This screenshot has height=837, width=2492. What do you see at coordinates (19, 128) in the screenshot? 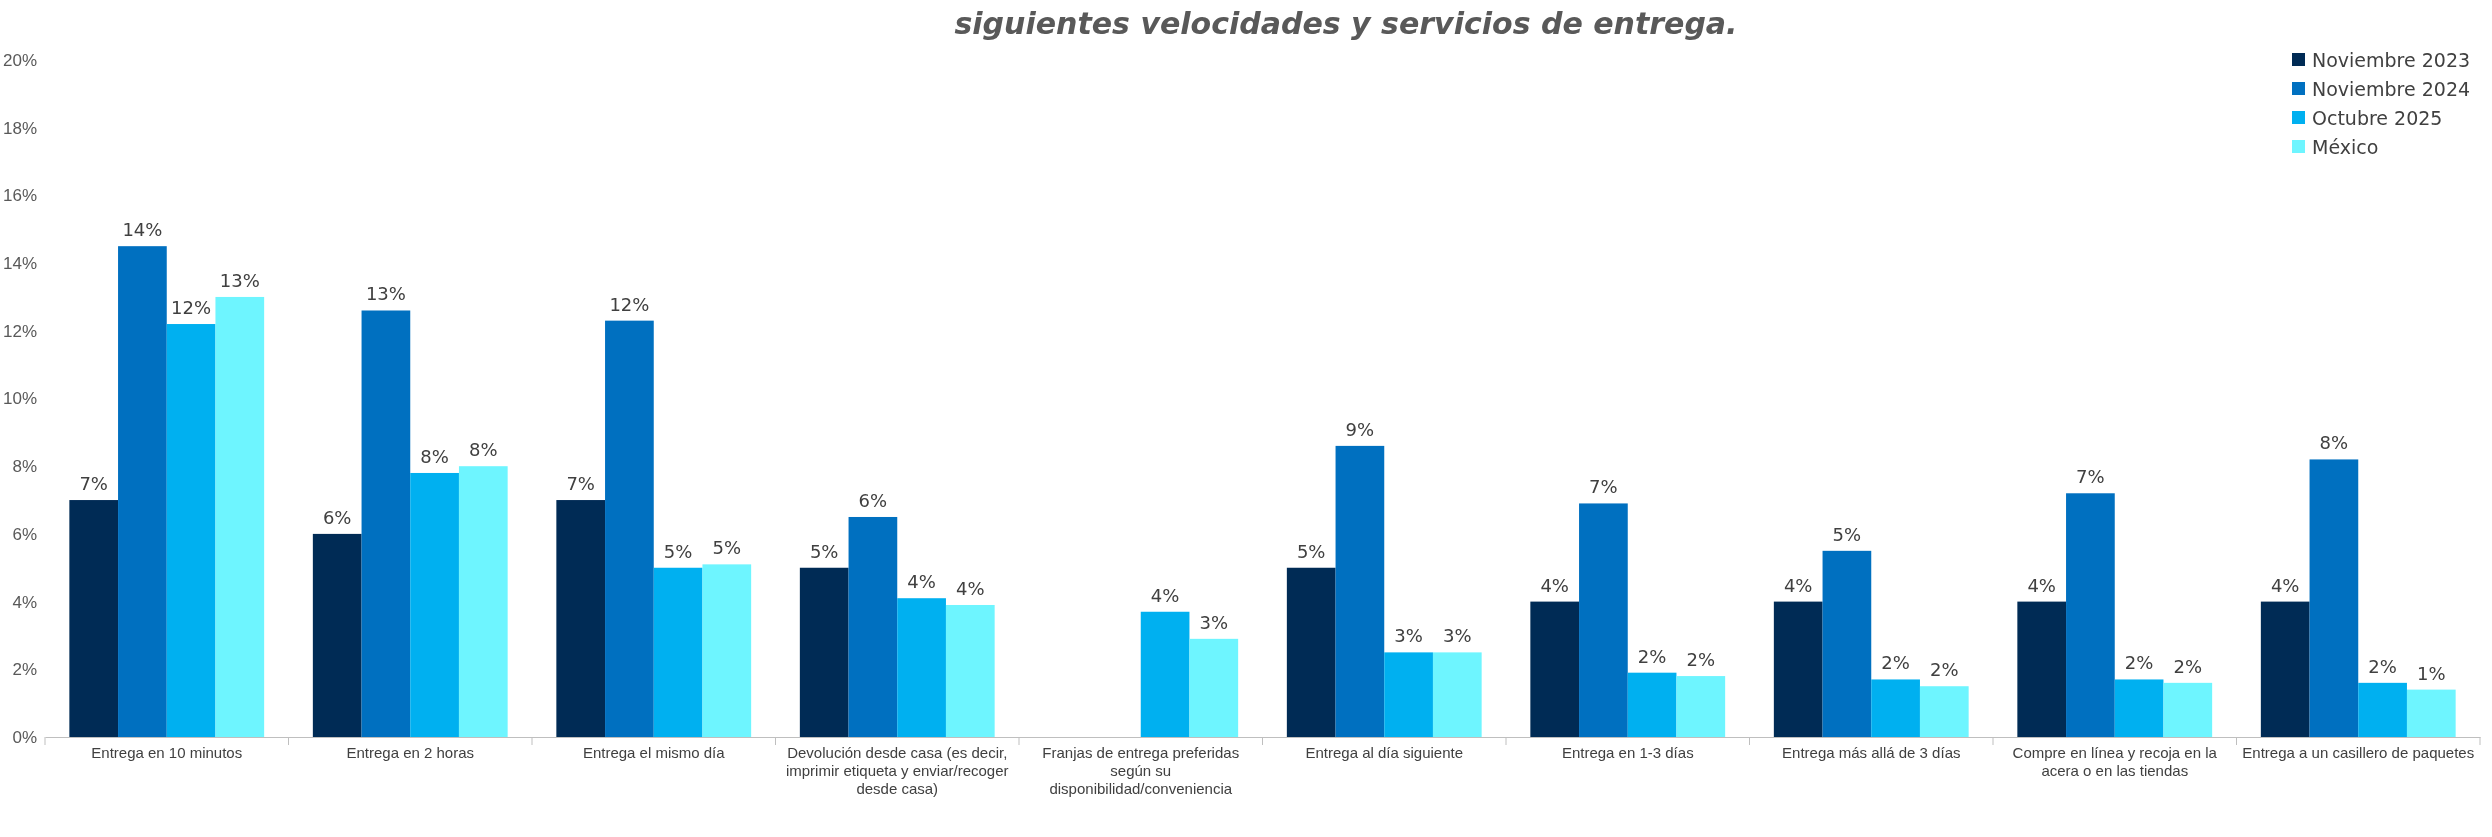
I see `y-tick-label: 18%` at bounding box center [19, 128].